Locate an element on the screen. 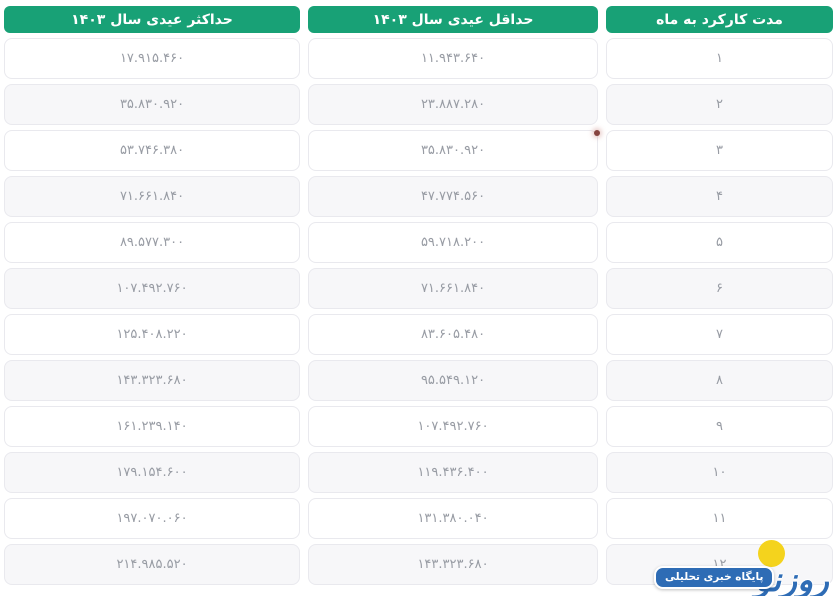  max-eidi-cell: ۲۱۴.۹۸۵.۵۲۰ is located at coordinates (152, 564).